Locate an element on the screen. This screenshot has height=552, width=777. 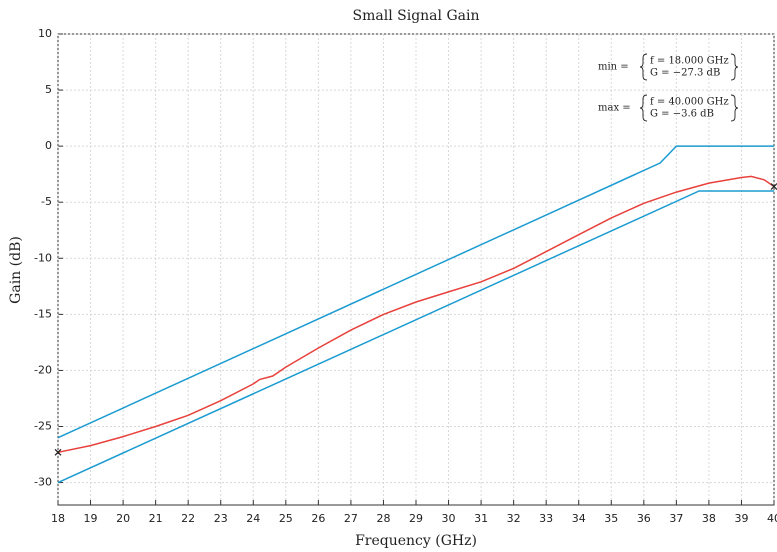
annotation-label: min = is located at coordinates (613, 67).